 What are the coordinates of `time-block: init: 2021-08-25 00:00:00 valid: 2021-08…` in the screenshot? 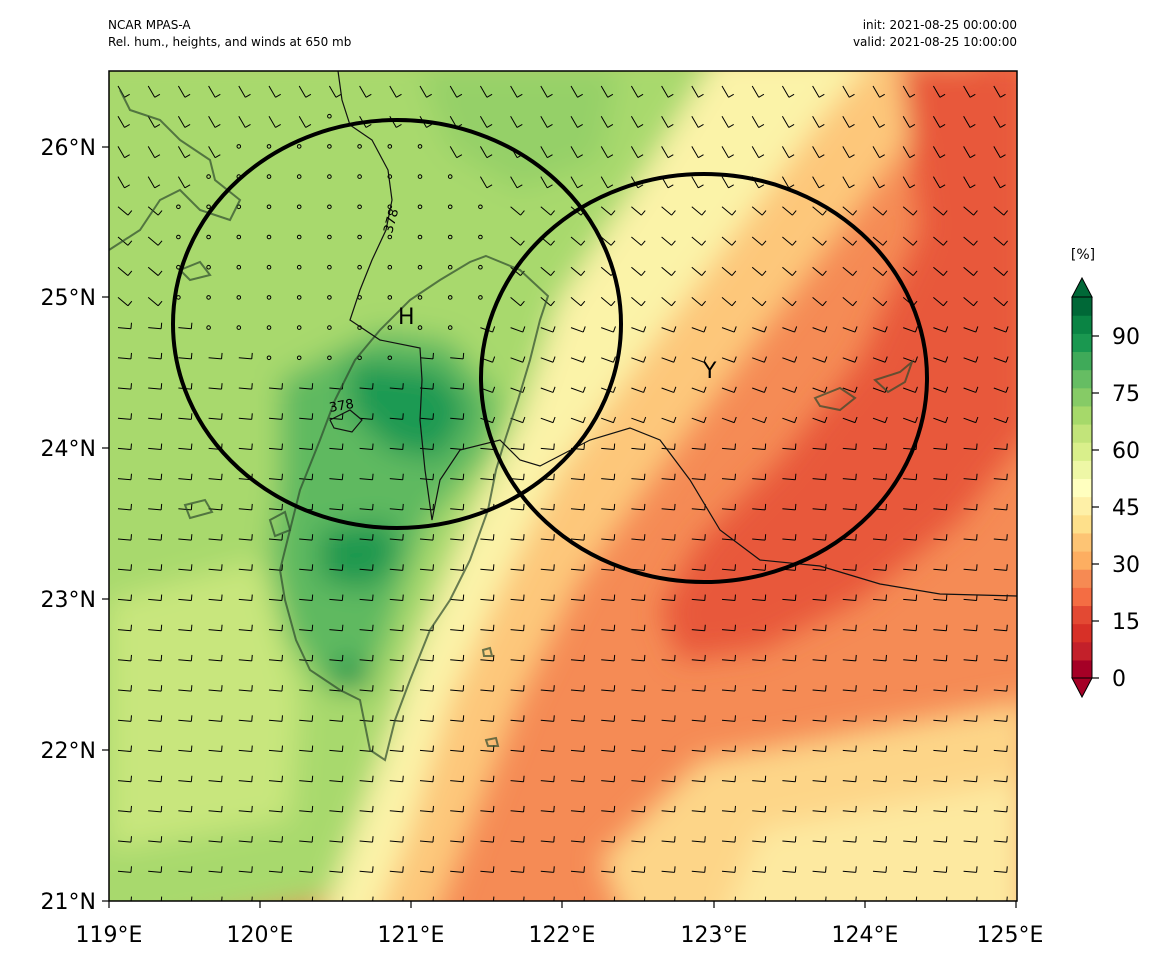 It's located at (935, 34).